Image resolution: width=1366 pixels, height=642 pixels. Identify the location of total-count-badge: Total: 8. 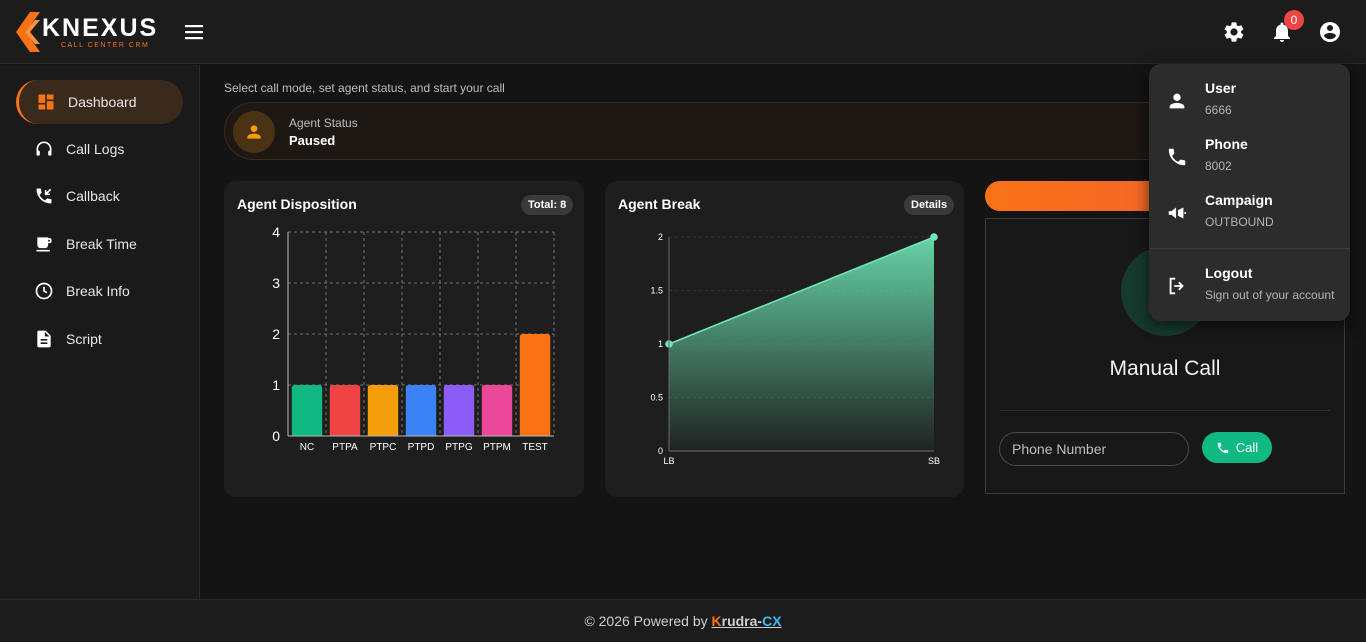
(547, 205).